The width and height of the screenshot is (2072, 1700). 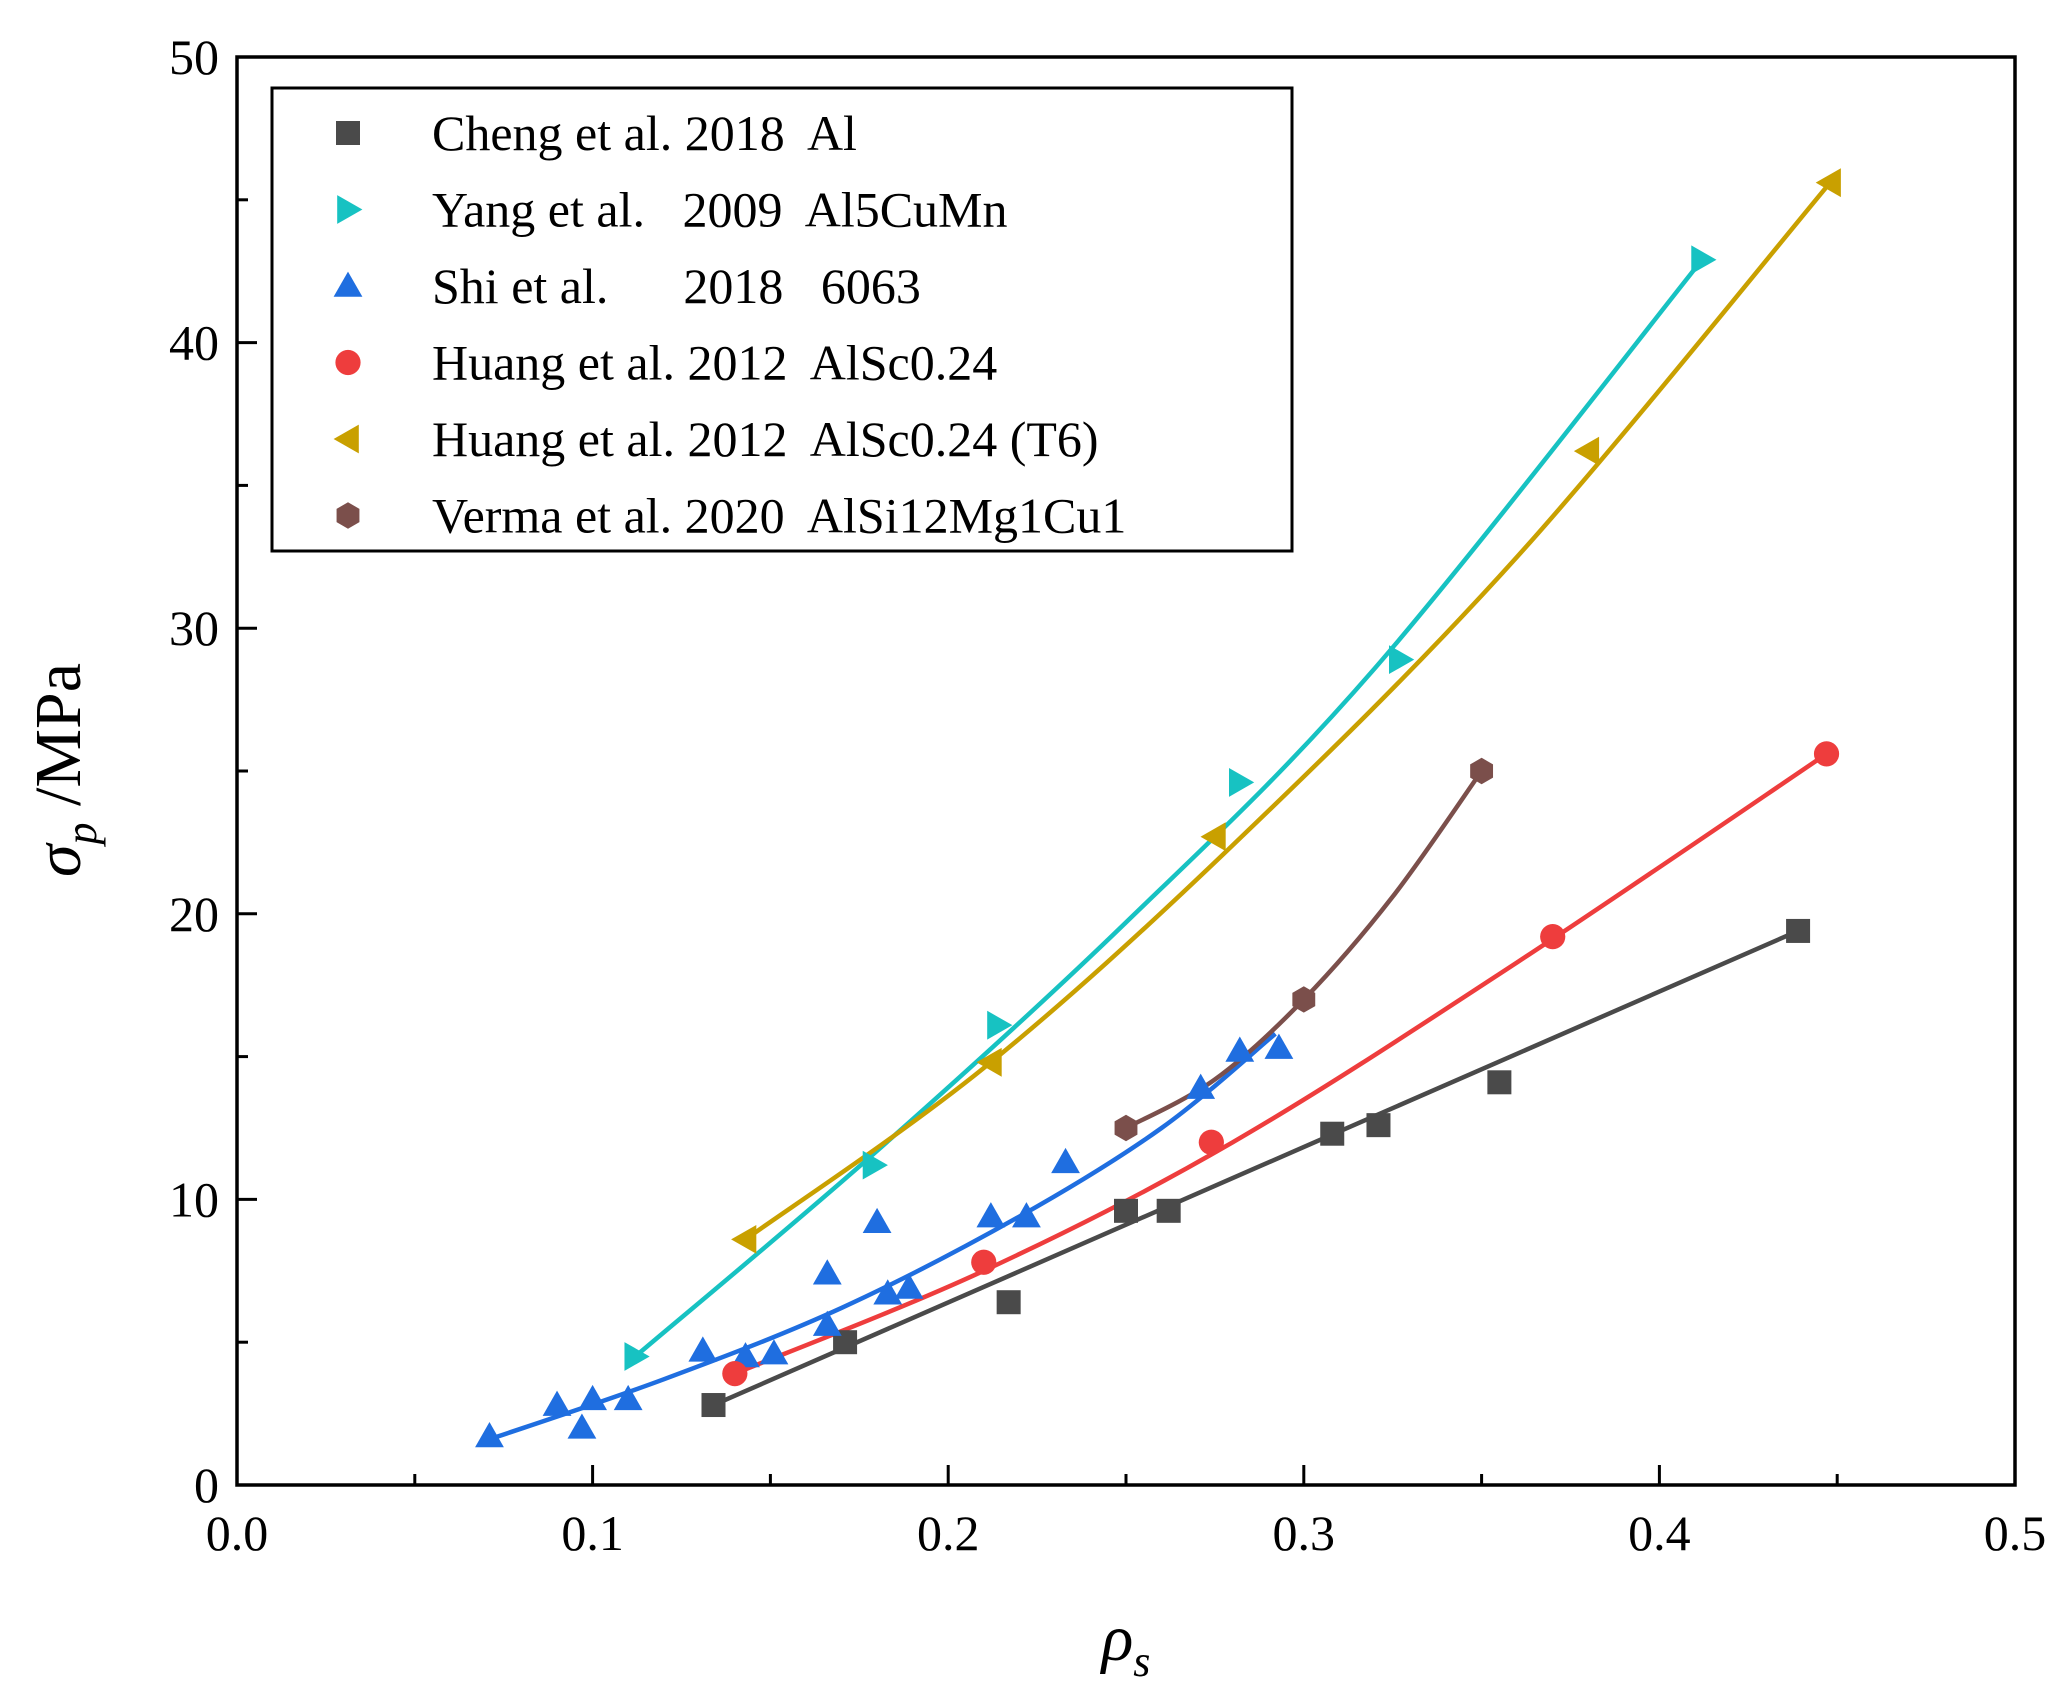 What do you see at coordinates (1304, 1533) in the screenshot?
I see `x-tick-label-3: 0.3` at bounding box center [1304, 1533].